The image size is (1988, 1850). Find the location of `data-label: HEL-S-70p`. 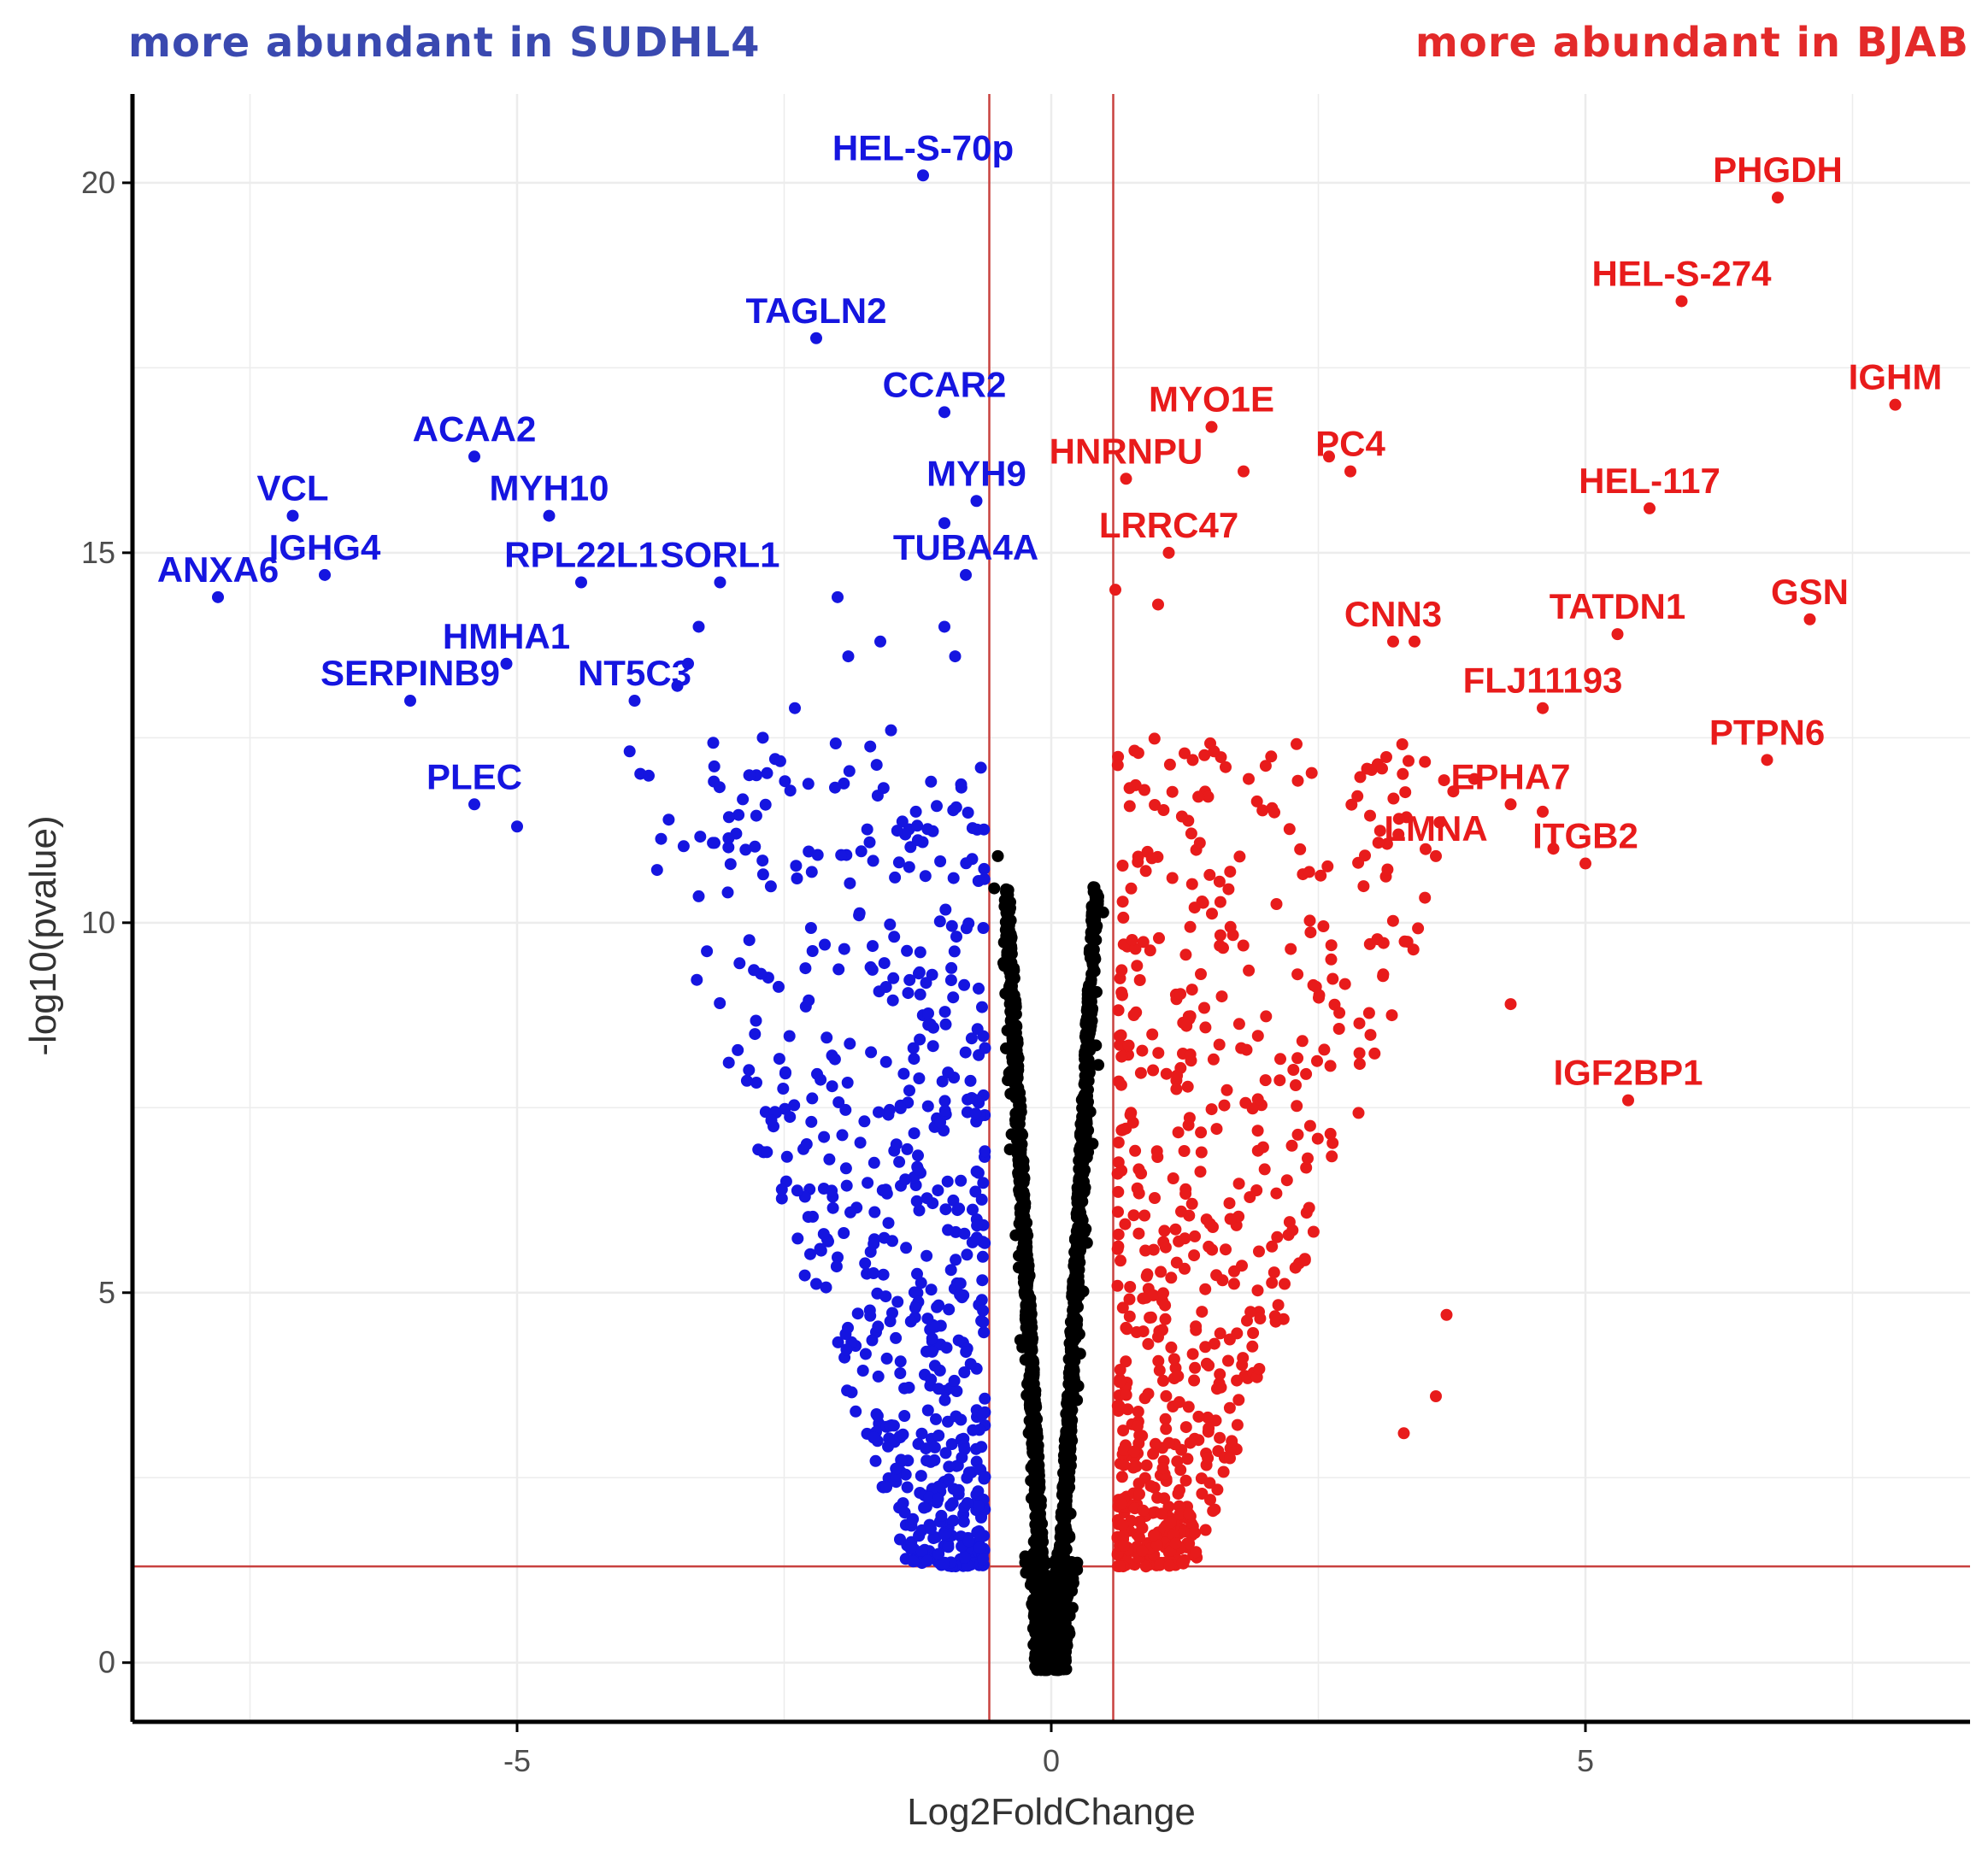

data-label: HEL-S-70p is located at coordinates (923, 147).